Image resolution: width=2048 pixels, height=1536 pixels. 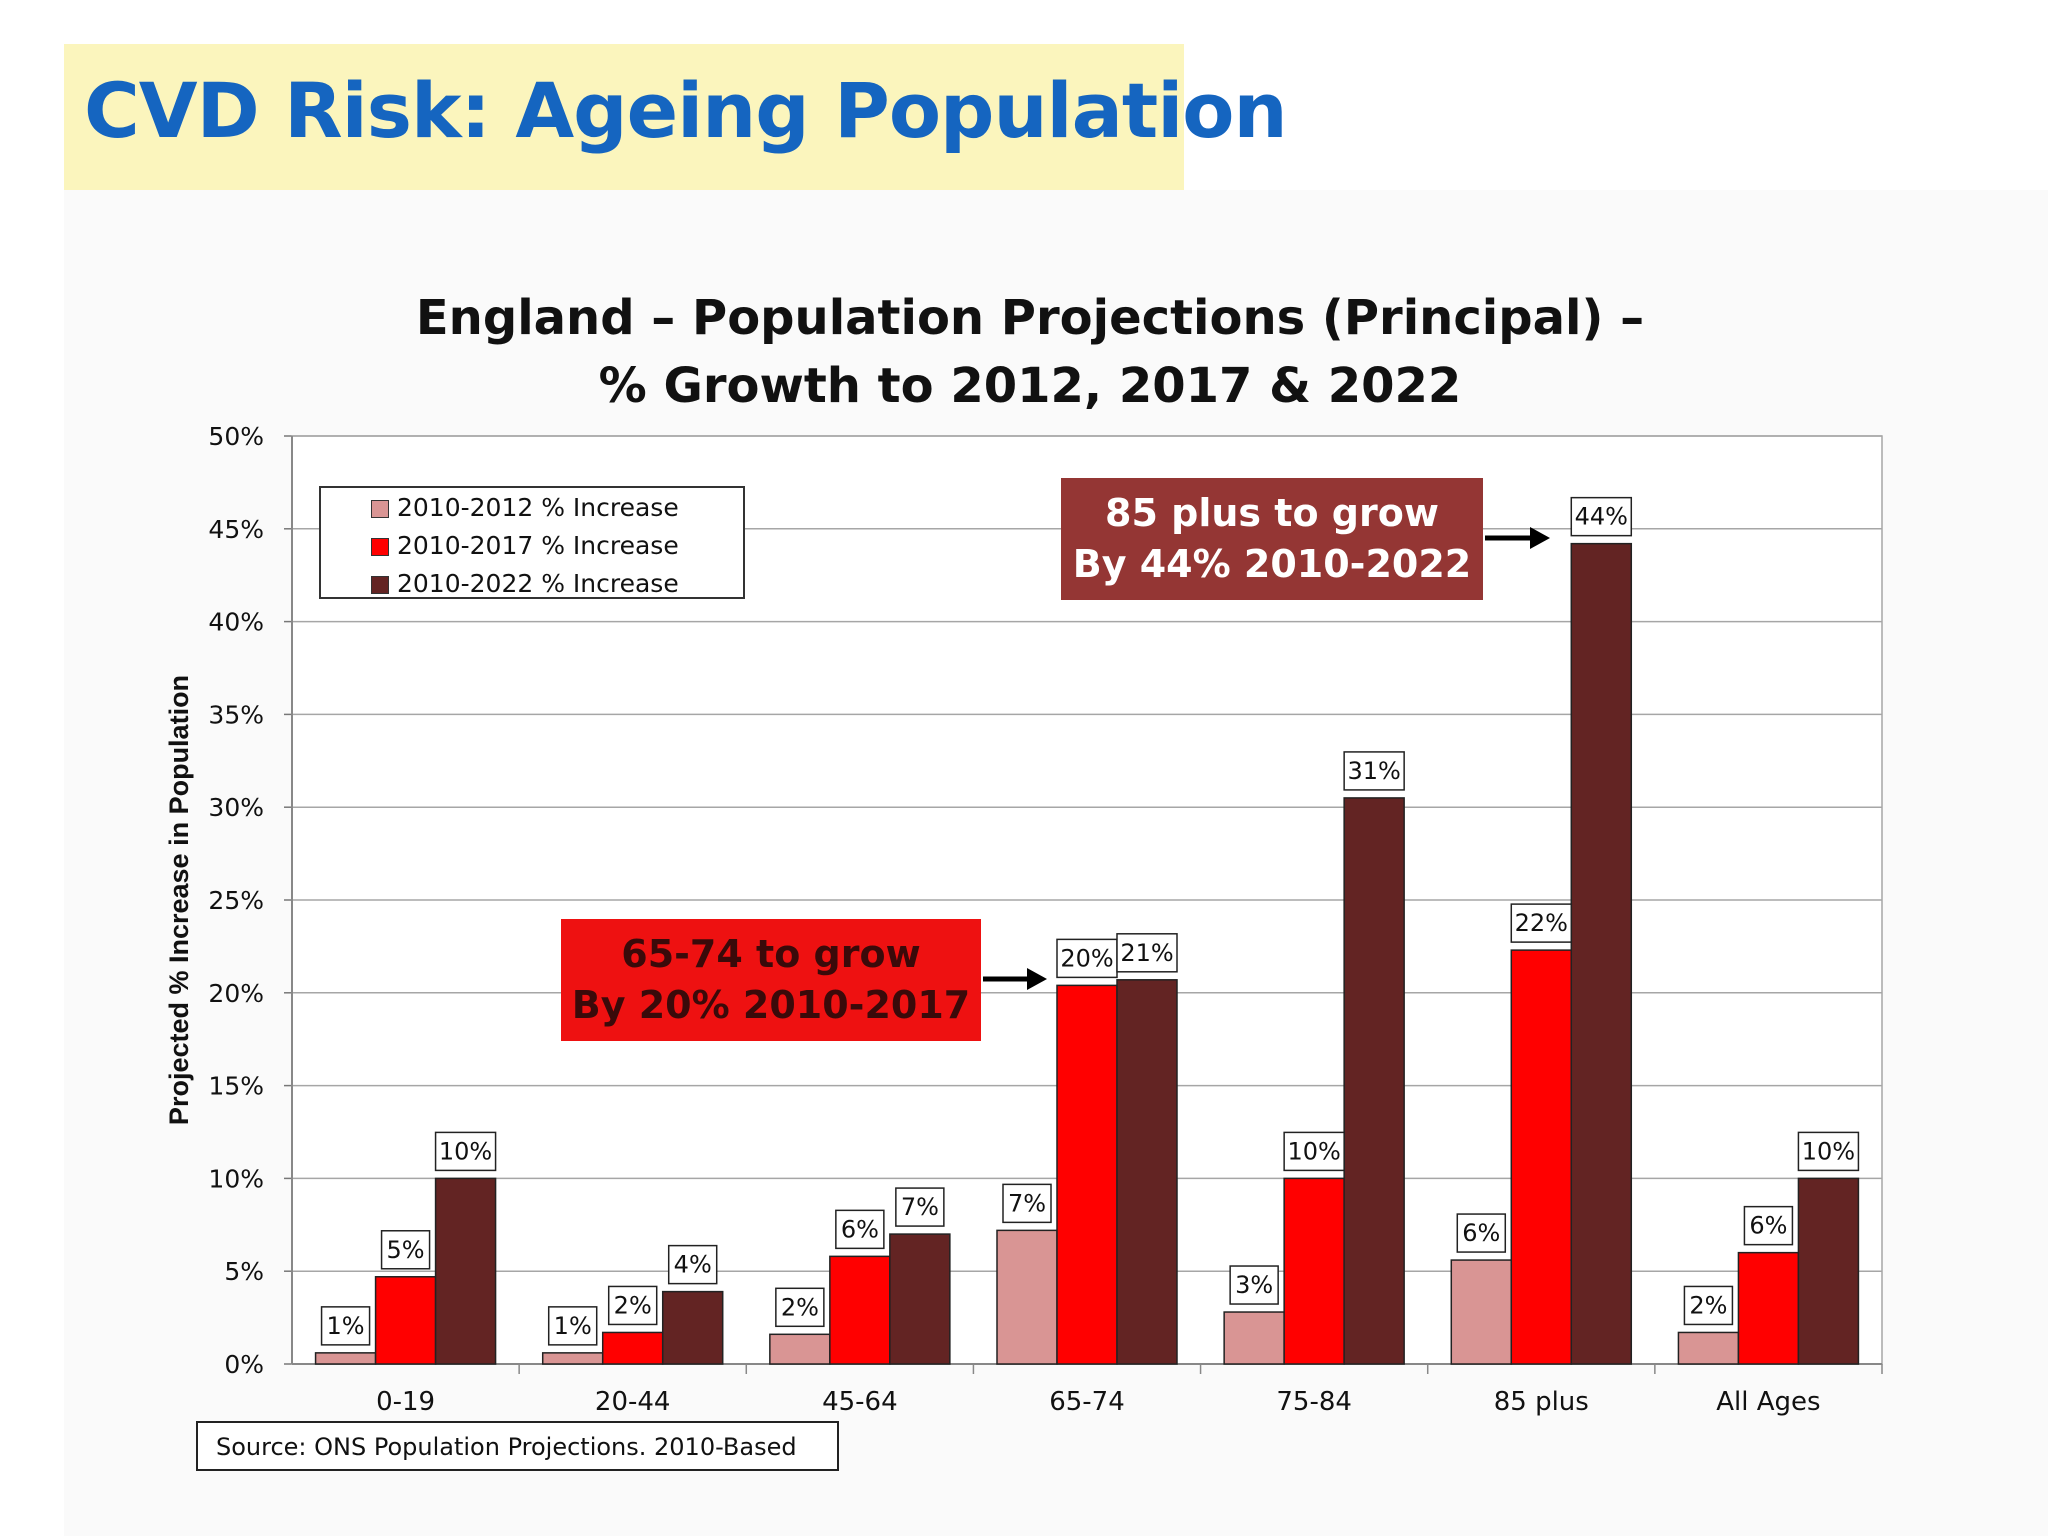 I want to click on legend-swatch-2010-2017, so click(x=380, y=547).